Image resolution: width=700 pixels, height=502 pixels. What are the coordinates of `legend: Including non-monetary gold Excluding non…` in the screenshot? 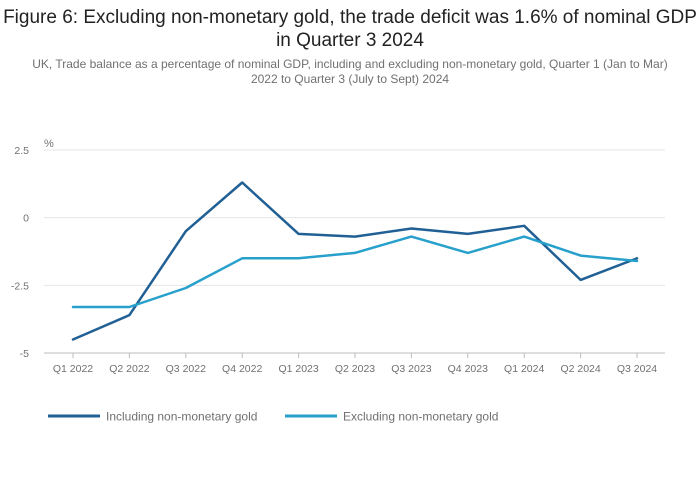 It's located at (273, 417).